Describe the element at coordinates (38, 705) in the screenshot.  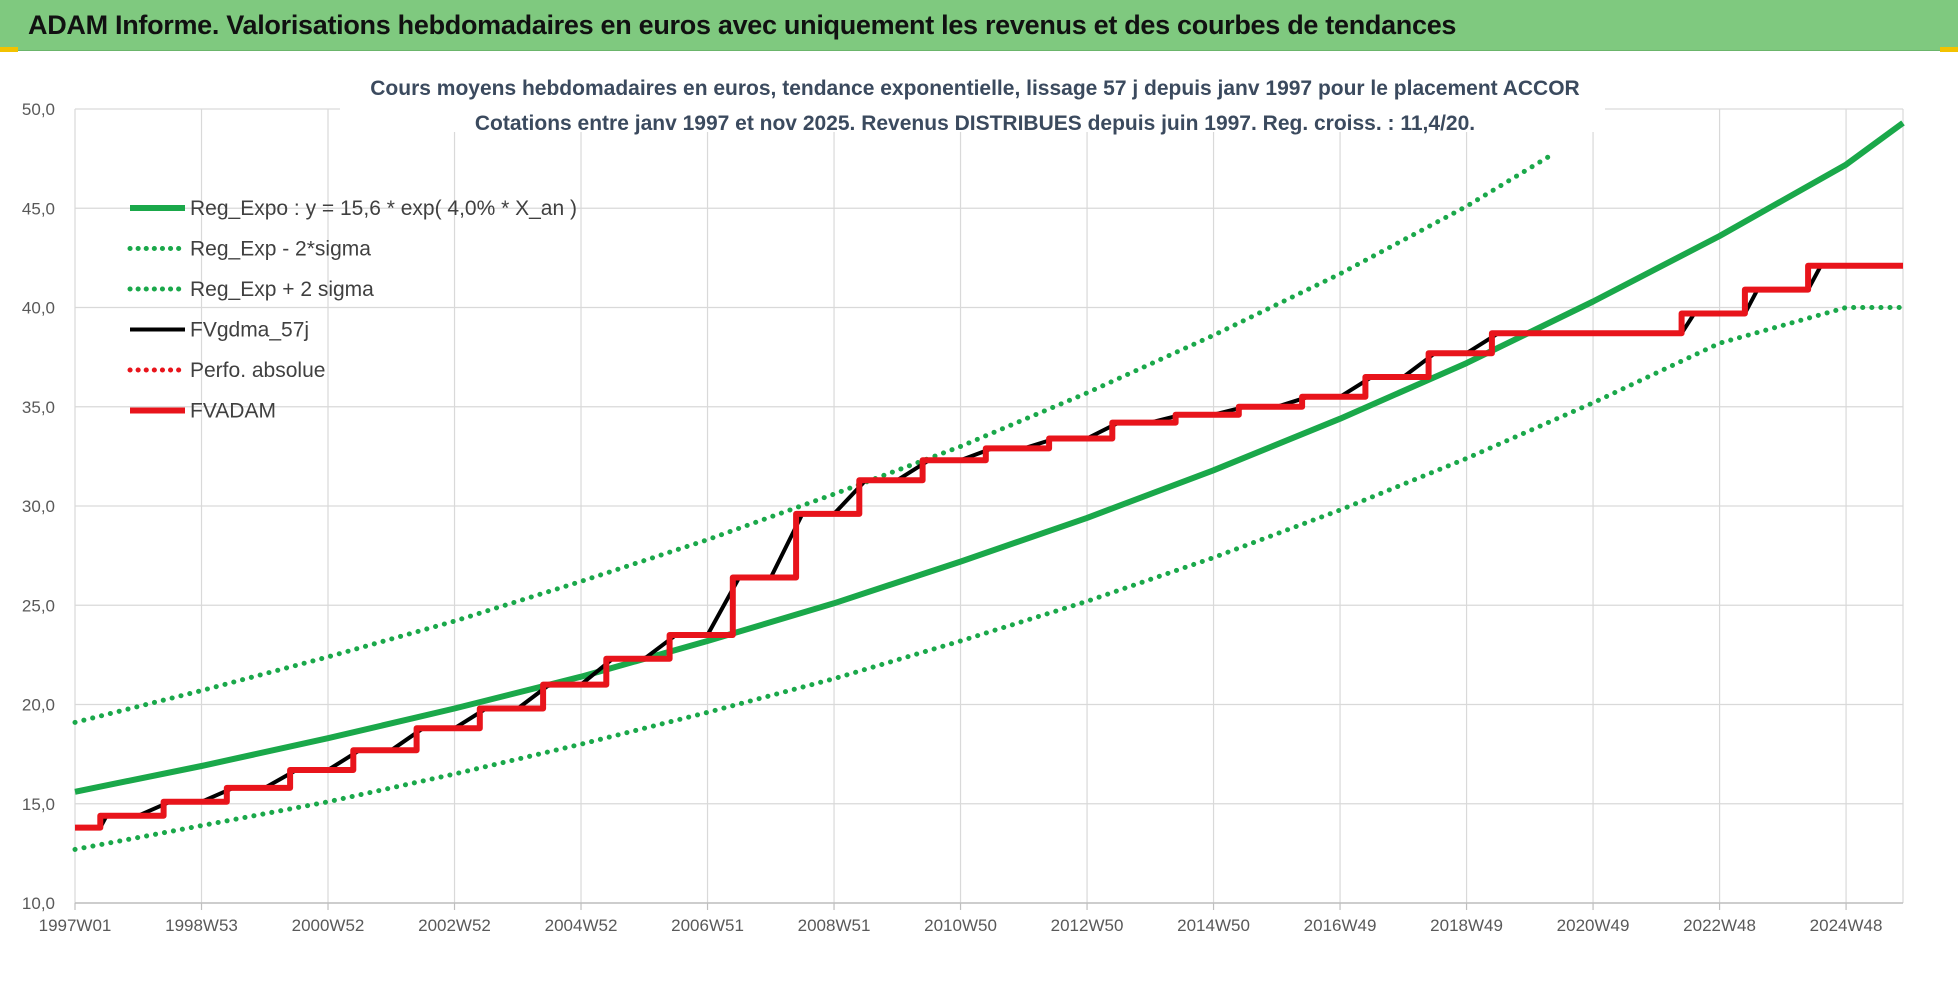
I see `y-tick-label: 20,0` at that location.